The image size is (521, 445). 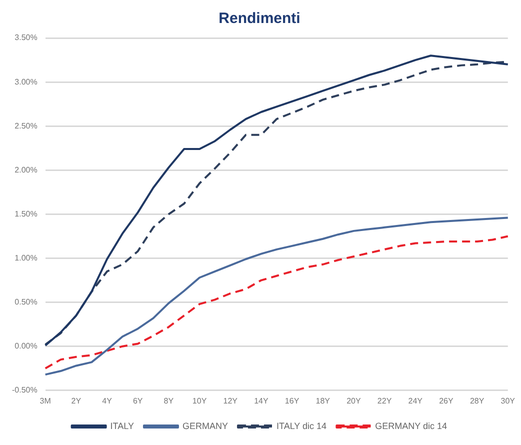 What do you see at coordinates (169, 401) in the screenshot?
I see `x-tick-label: 8Y` at bounding box center [169, 401].